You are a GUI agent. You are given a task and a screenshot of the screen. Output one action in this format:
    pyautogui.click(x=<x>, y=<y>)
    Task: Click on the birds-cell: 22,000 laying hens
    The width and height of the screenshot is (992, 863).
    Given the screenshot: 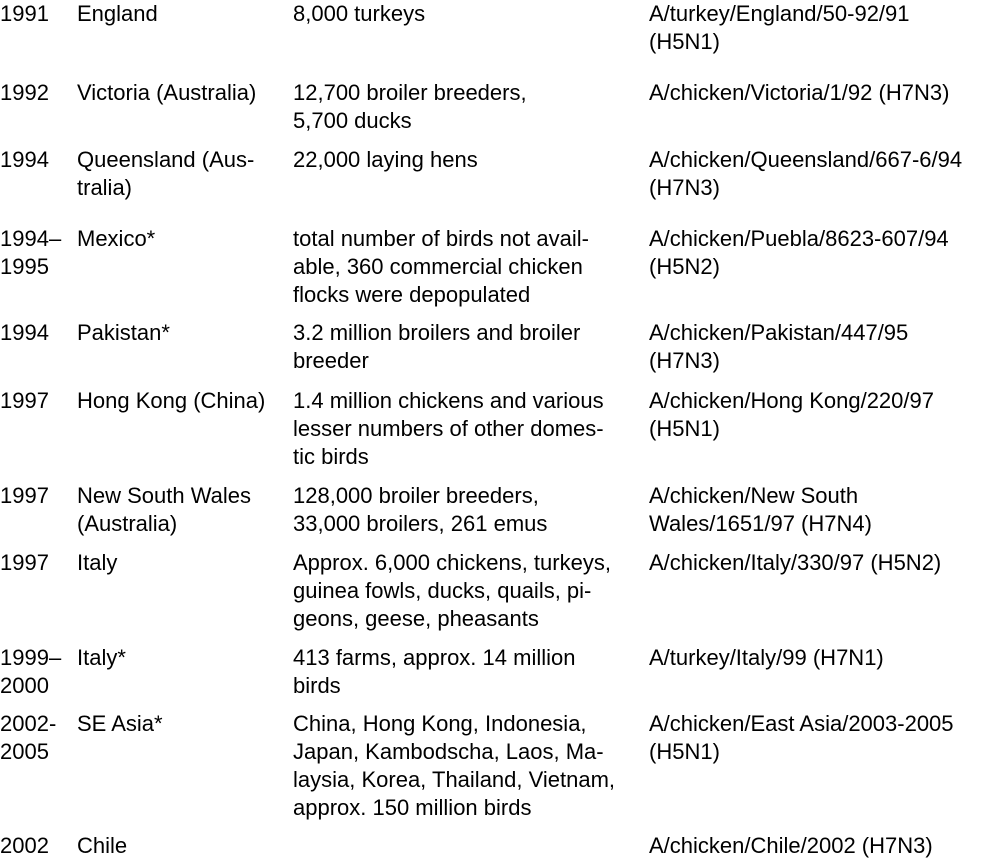 What is the action you would take?
    pyautogui.click(x=385, y=159)
    